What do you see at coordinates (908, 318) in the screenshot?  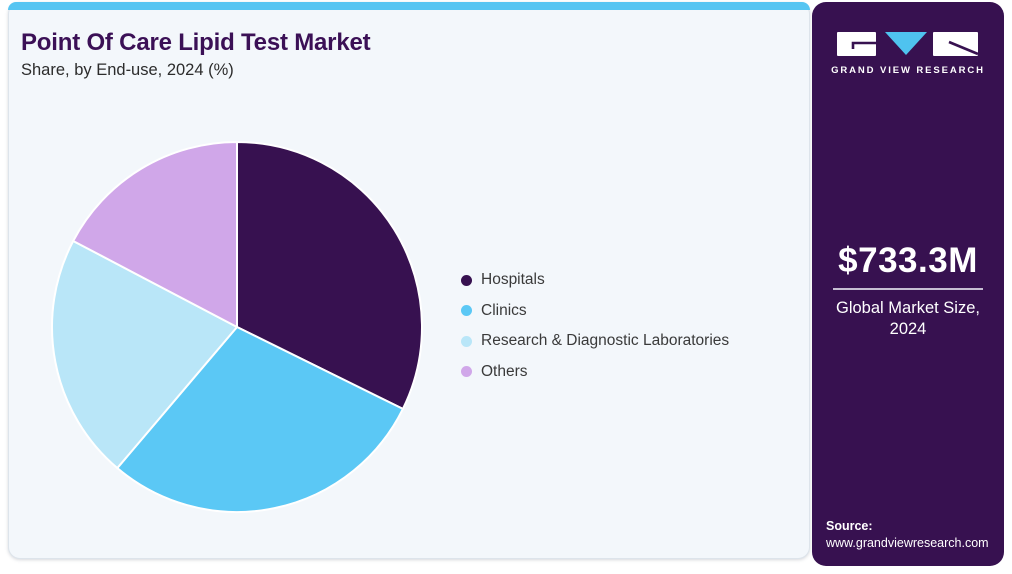 I see `market-size-label: Global Market Size, 2024` at bounding box center [908, 318].